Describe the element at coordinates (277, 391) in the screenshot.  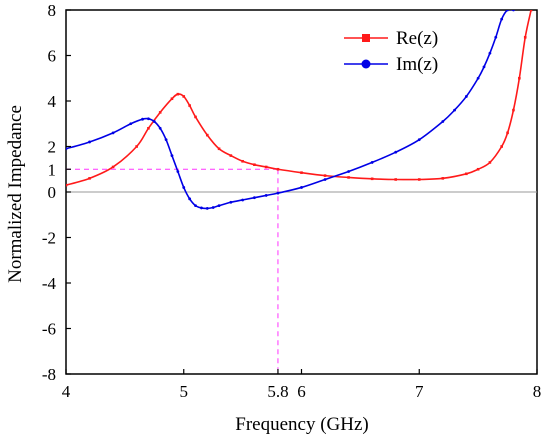
I see `x-tick-label: 5.8` at that location.